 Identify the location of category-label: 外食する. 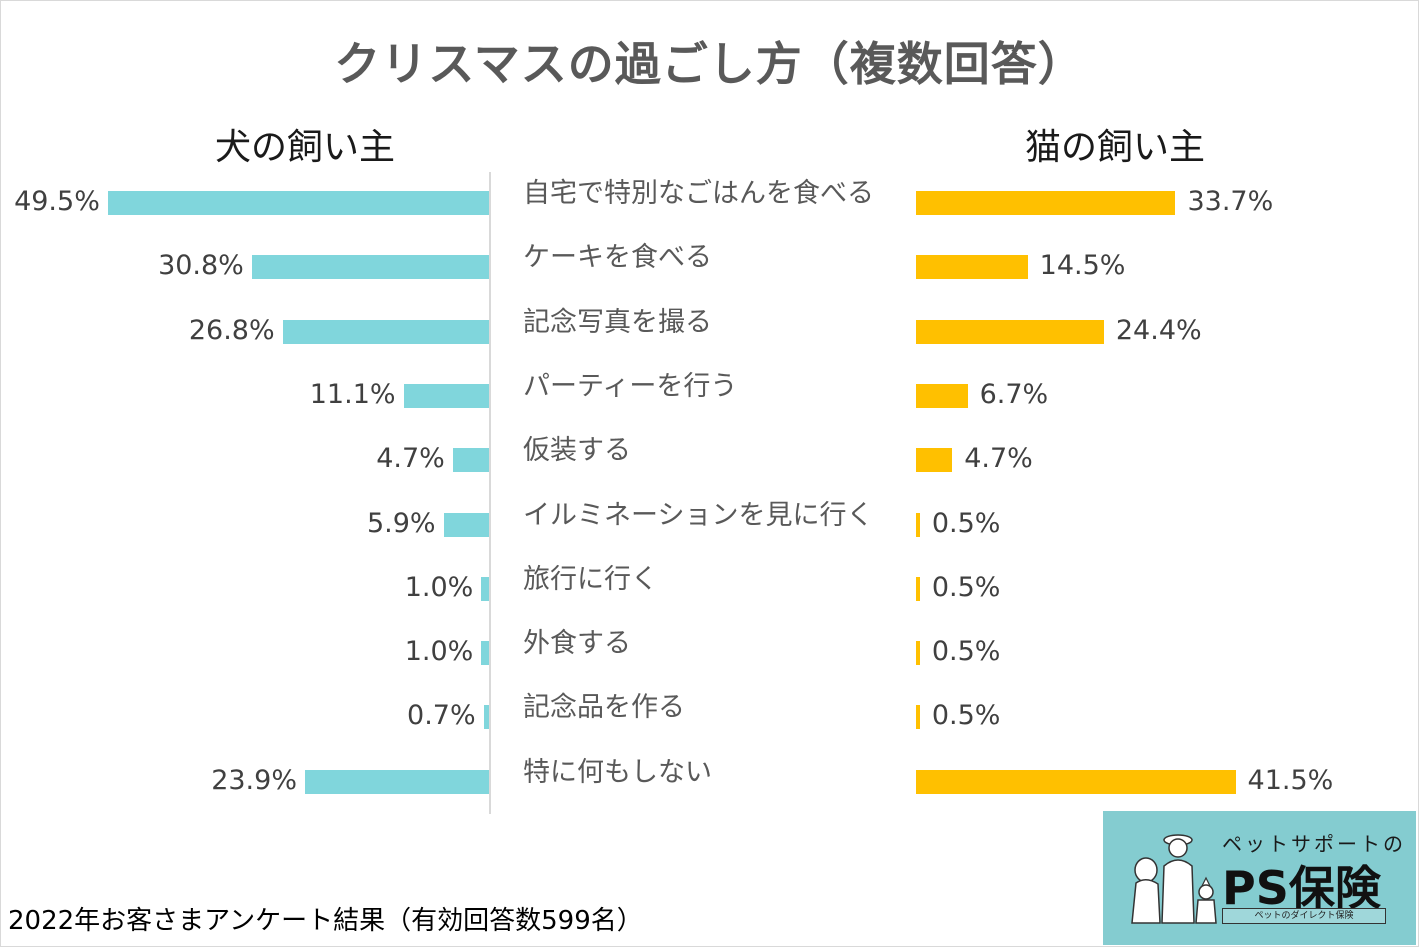
(577, 643).